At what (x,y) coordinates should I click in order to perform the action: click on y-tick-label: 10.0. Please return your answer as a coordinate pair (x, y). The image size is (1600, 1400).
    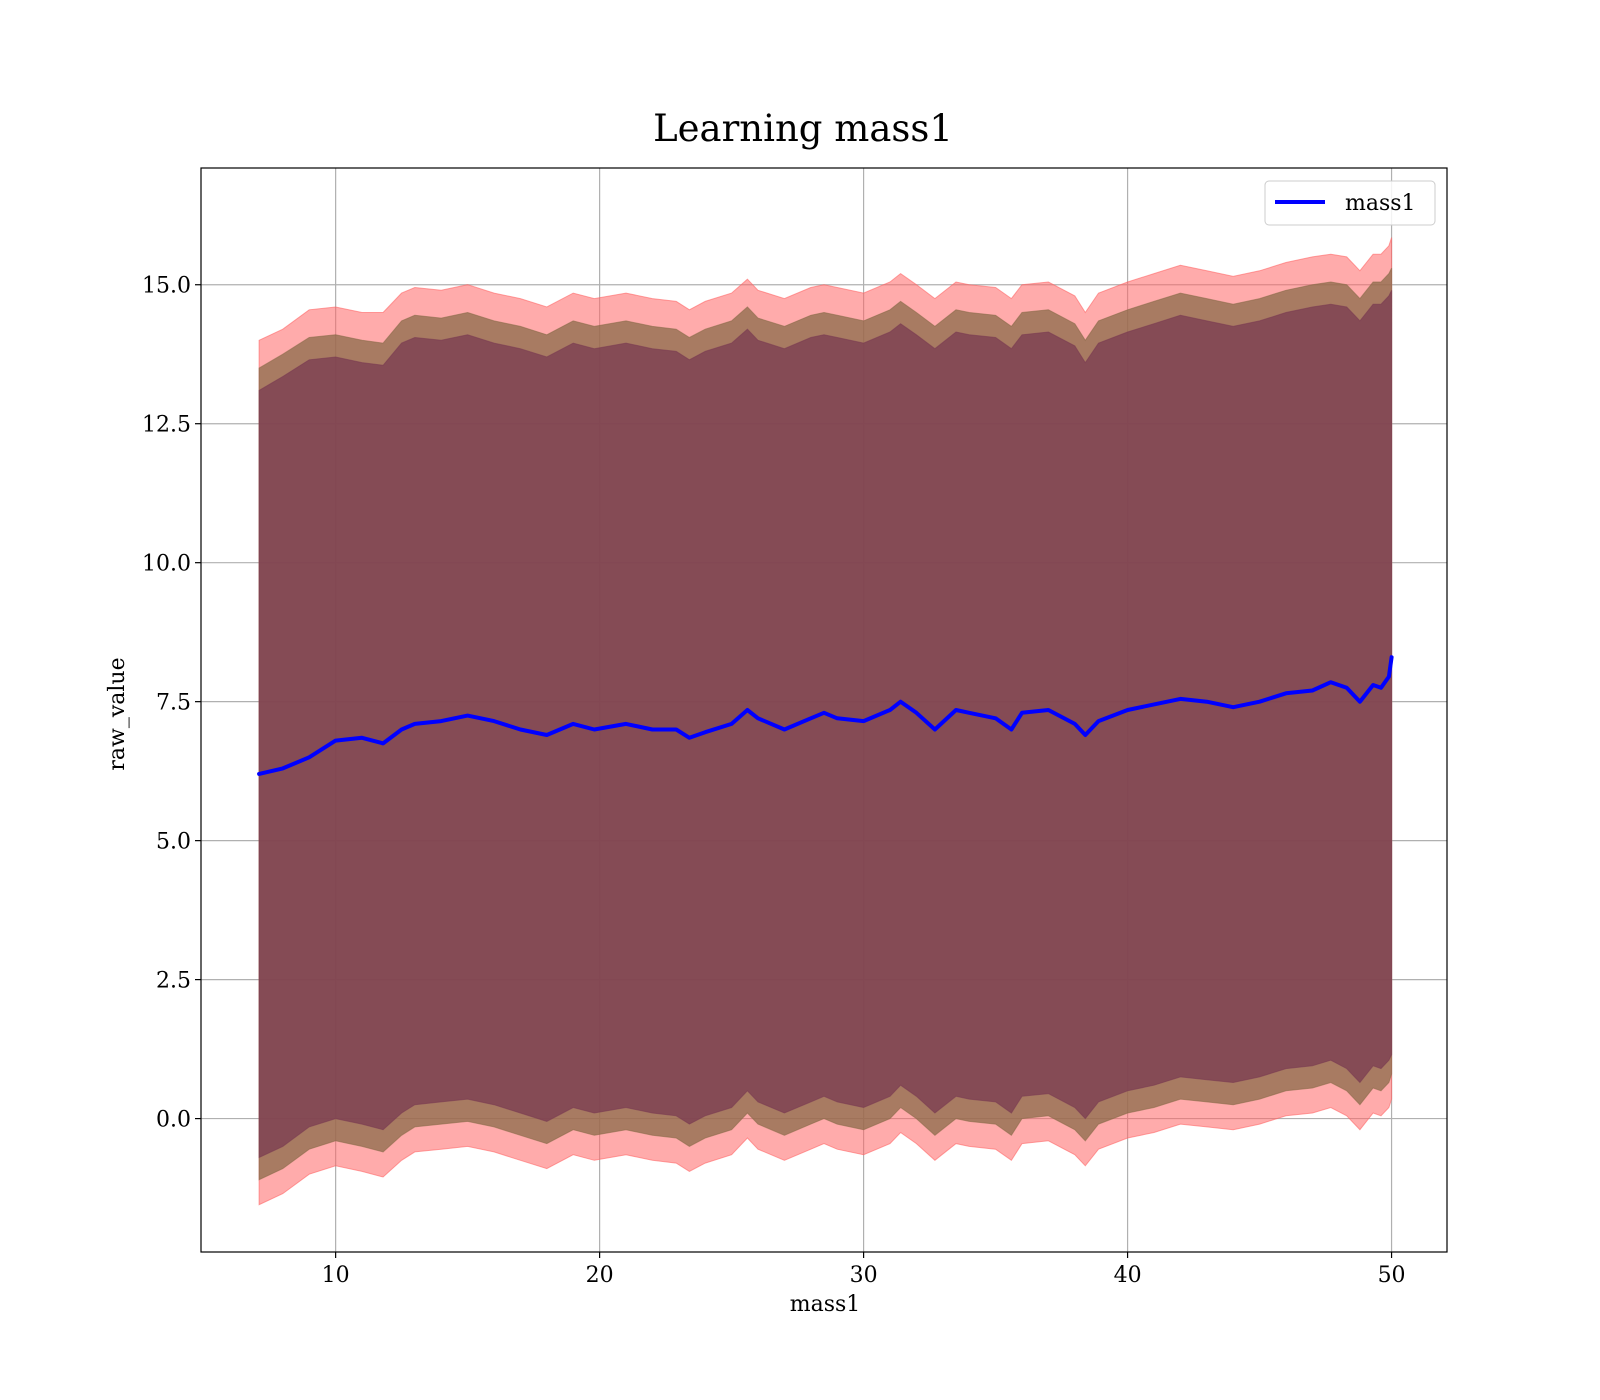
    Looking at the image, I should click on (166, 564).